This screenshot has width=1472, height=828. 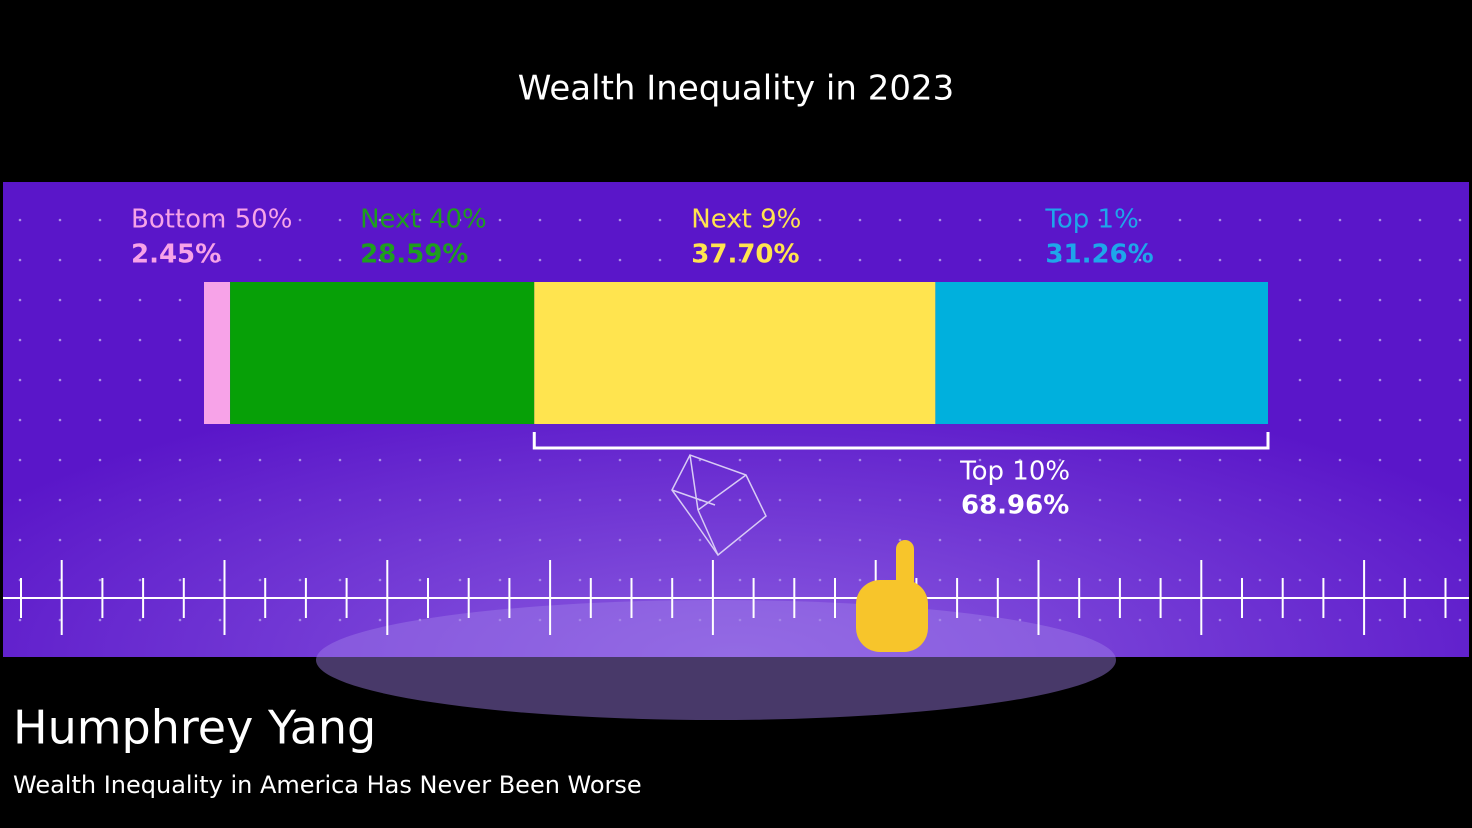 I want to click on pointing-hand, so click(x=892, y=596).